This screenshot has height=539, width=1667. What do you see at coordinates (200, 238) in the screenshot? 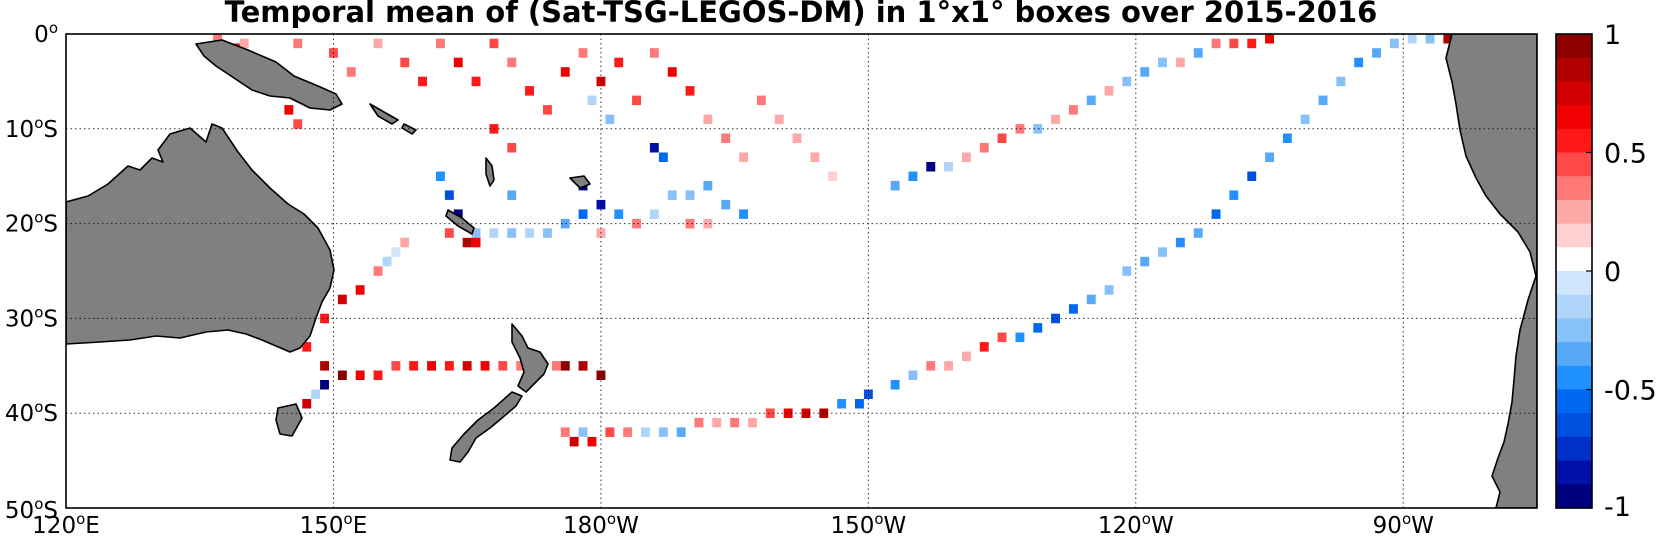
I see `land-australia` at bounding box center [200, 238].